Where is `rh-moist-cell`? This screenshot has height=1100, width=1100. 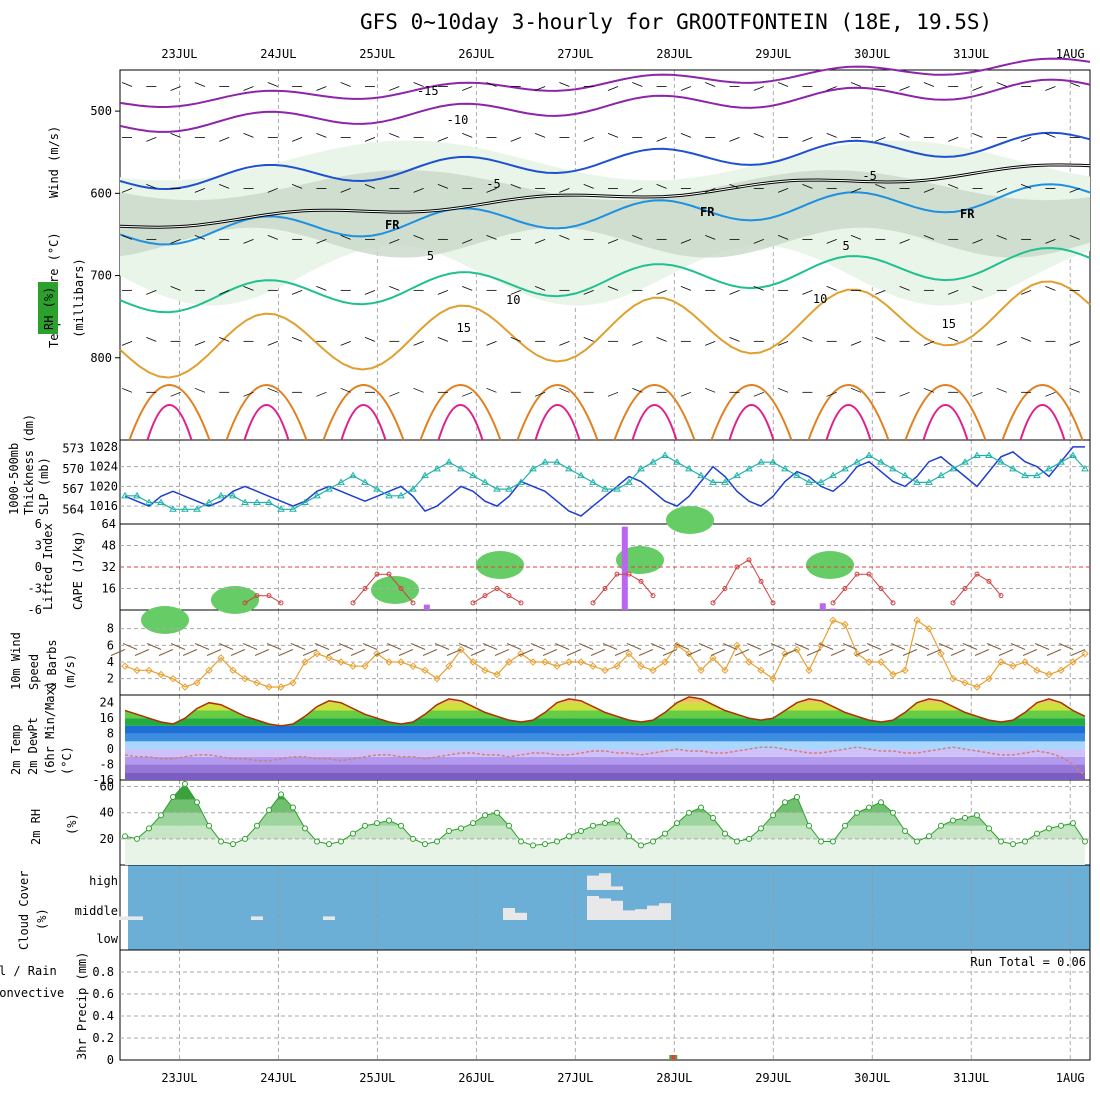
rh-moist-cell is located at coordinates (165, 620).